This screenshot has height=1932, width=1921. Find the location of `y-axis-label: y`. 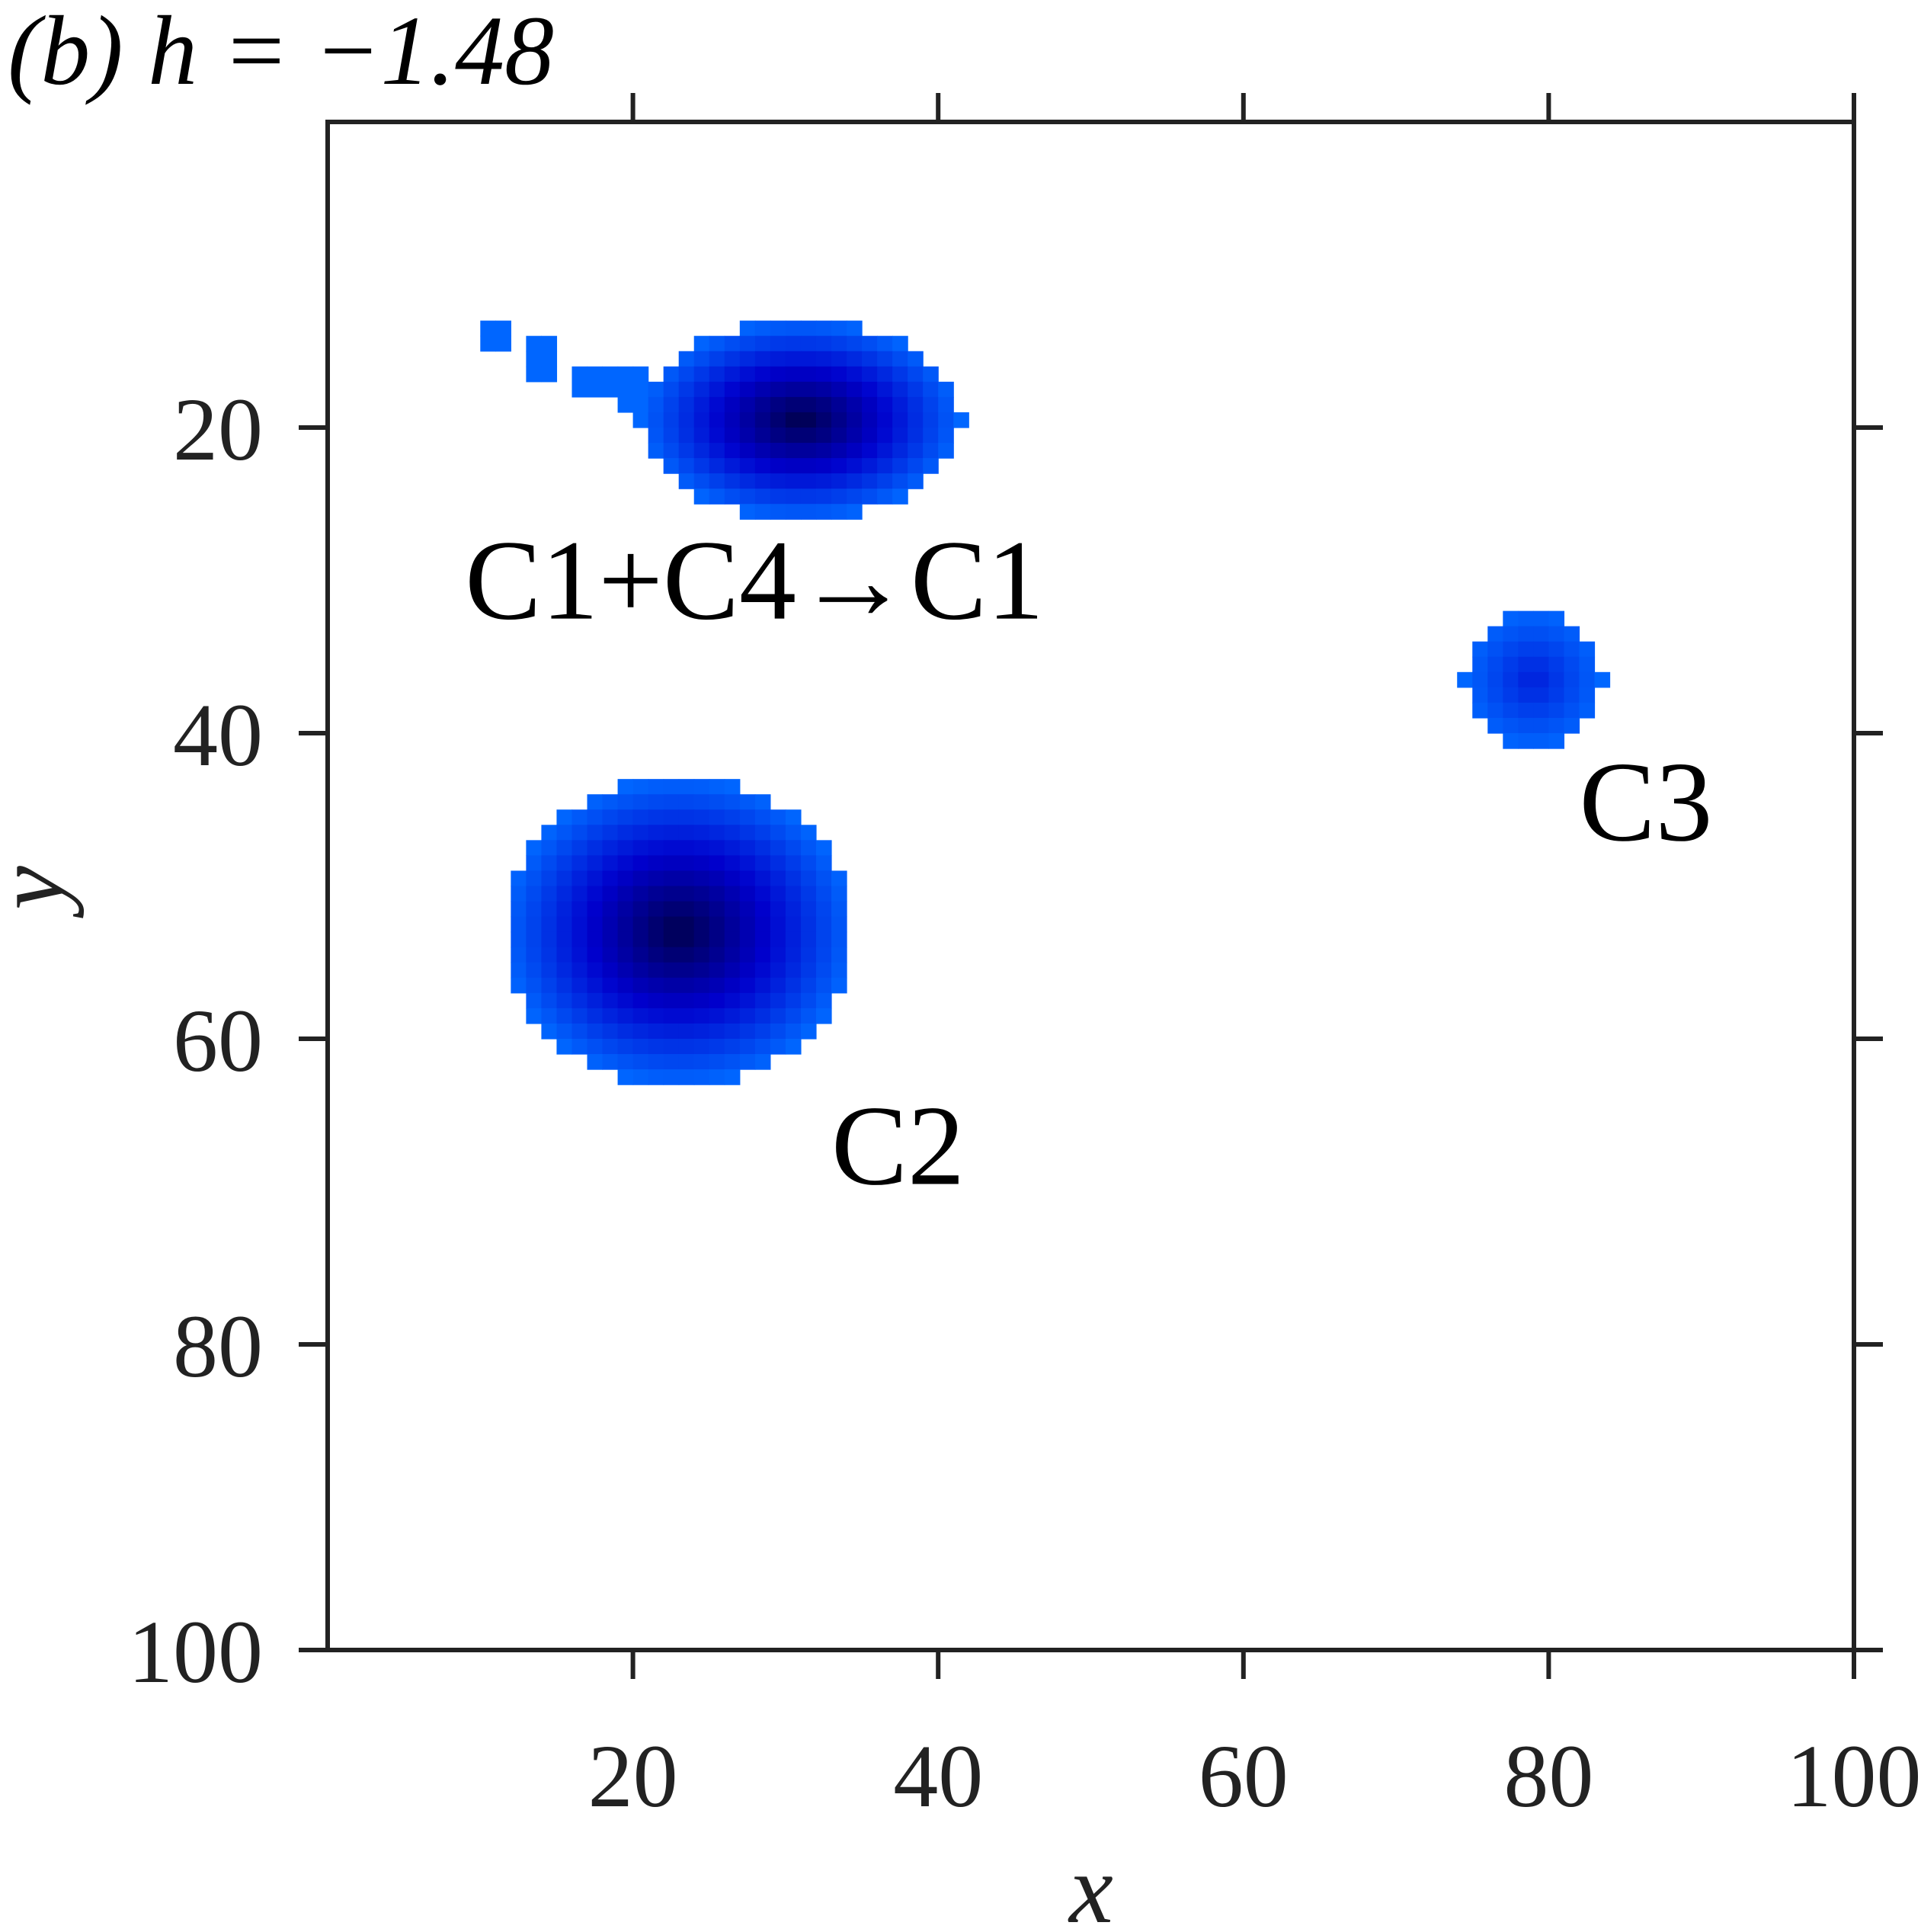

y-axis-label: y is located at coordinates (43, 892).